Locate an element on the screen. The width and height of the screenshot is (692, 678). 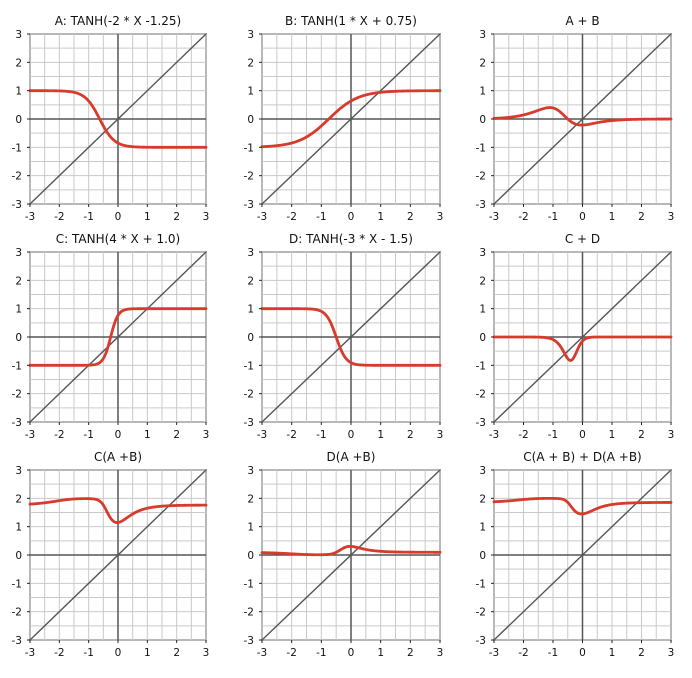
panel-title: C + D is located at coordinates (582, 239).